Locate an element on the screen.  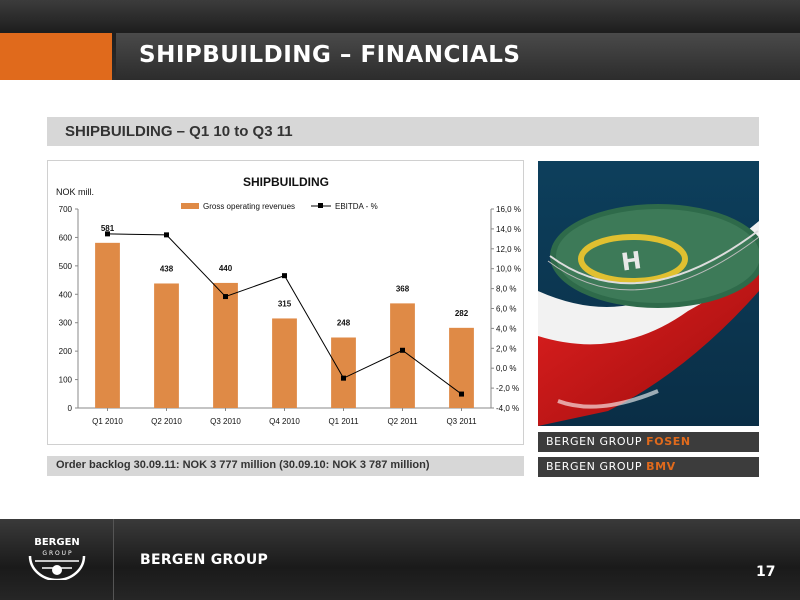
footer-divider is located at coordinates (113, 559).